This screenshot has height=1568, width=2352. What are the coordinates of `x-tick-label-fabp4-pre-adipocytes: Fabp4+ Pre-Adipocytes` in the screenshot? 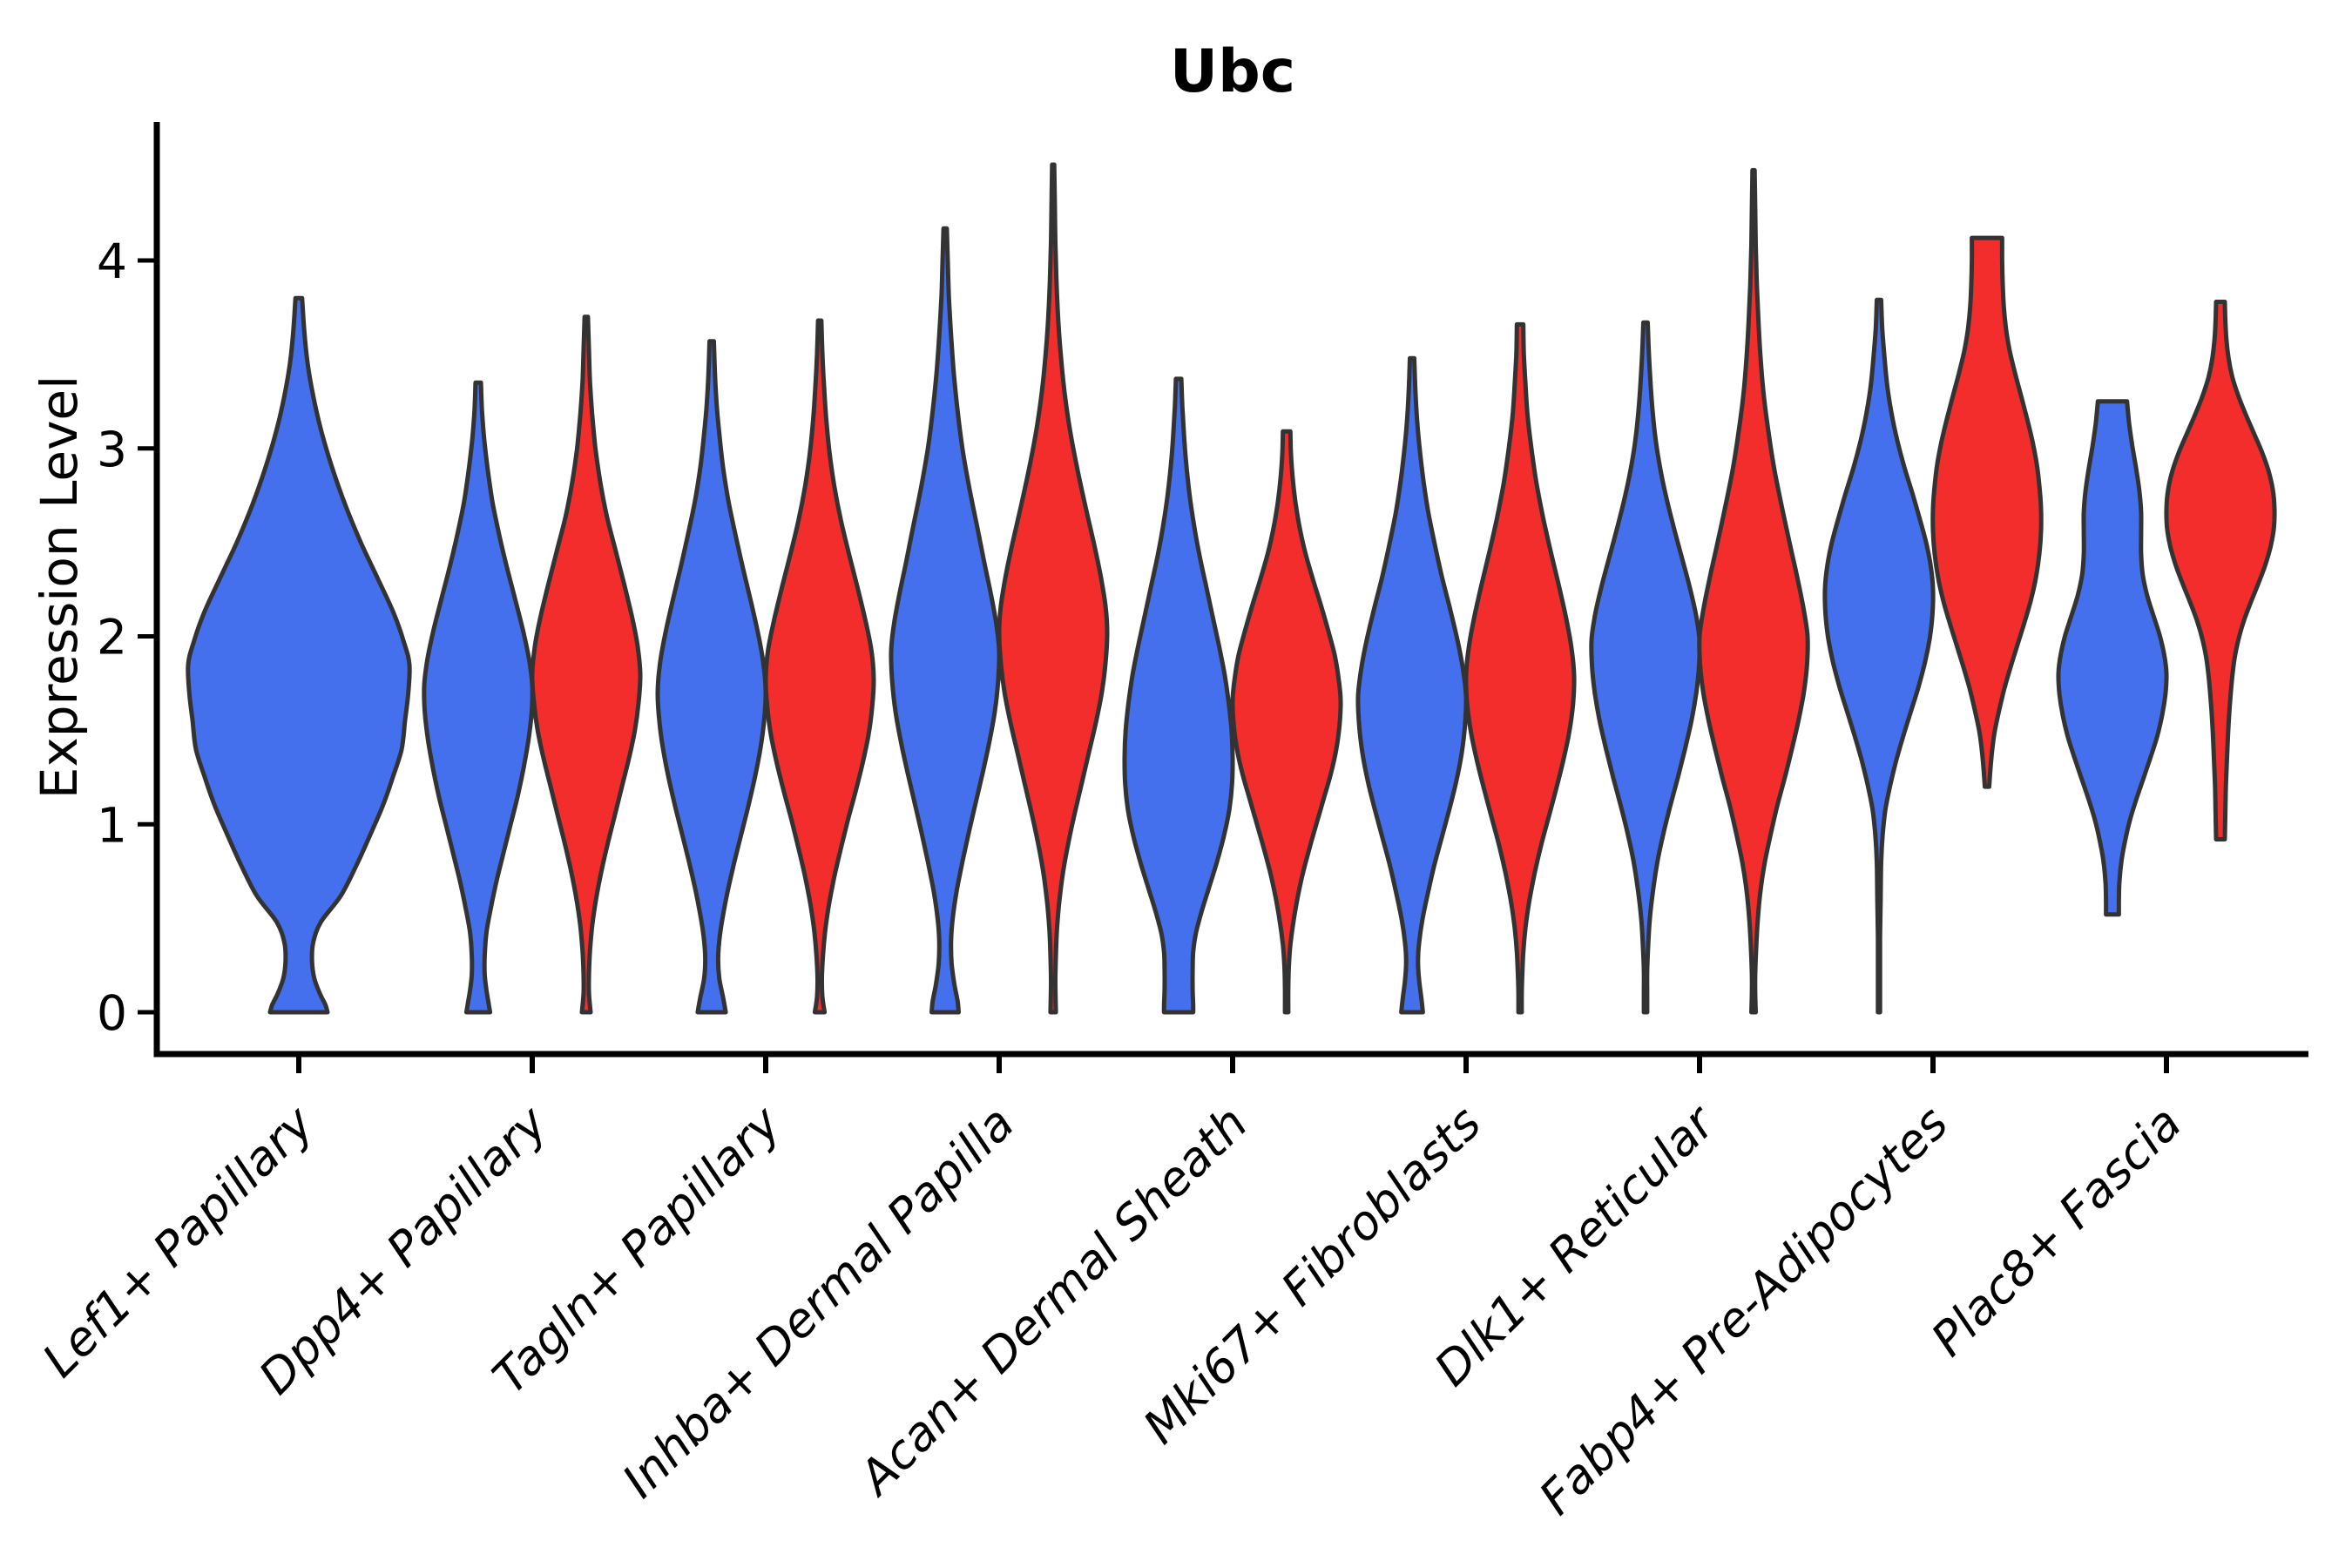 It's located at (1743, 1310).